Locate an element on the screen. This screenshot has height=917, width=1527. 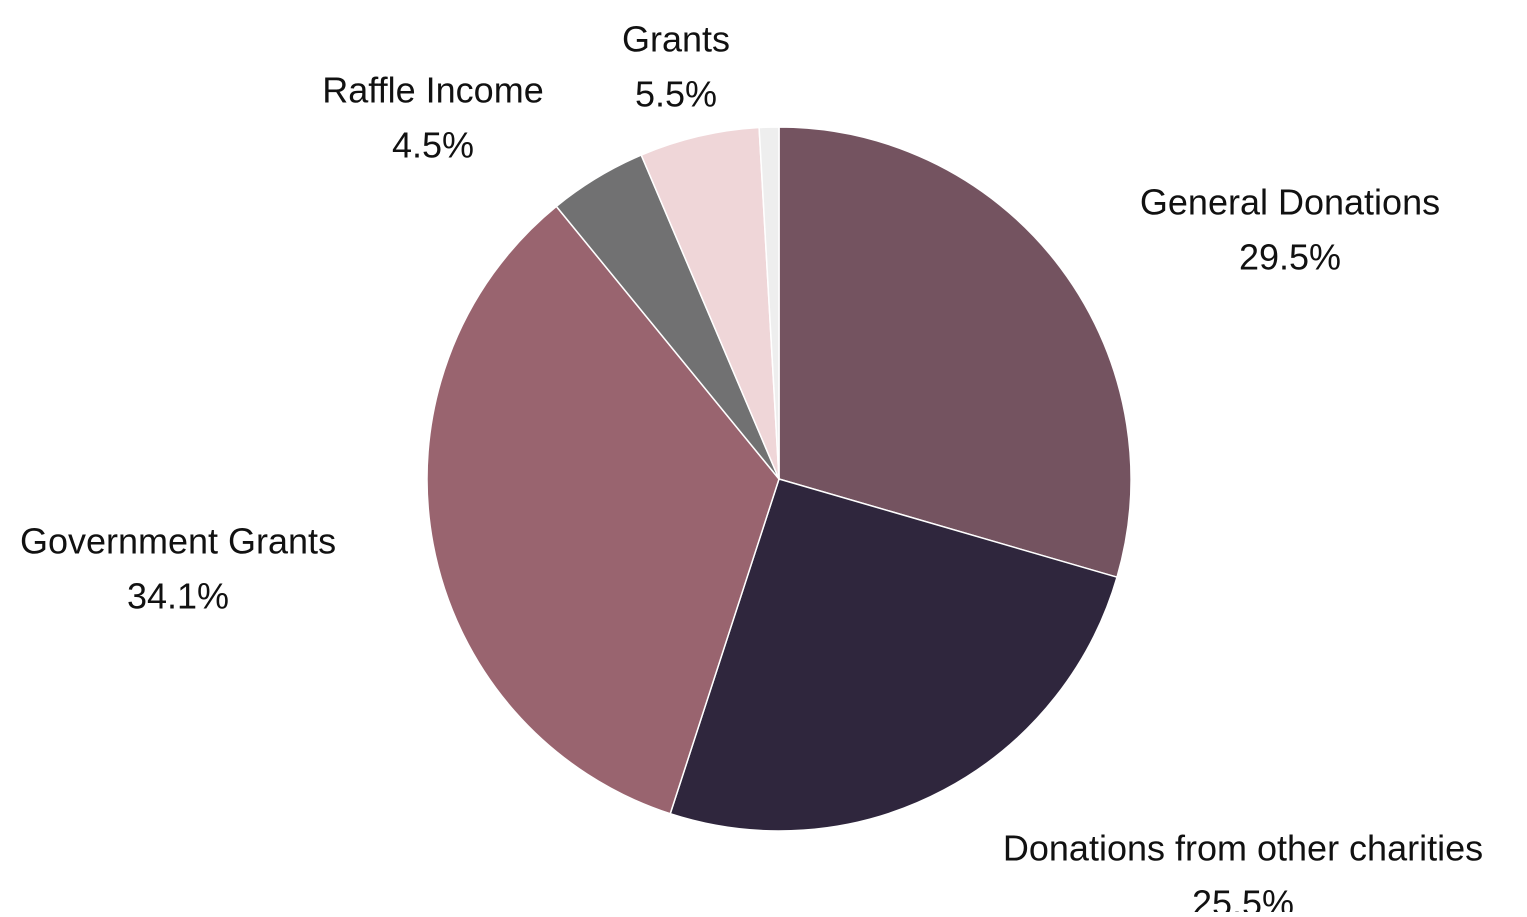
slice-label-grants: Grants is located at coordinates (676, 39).